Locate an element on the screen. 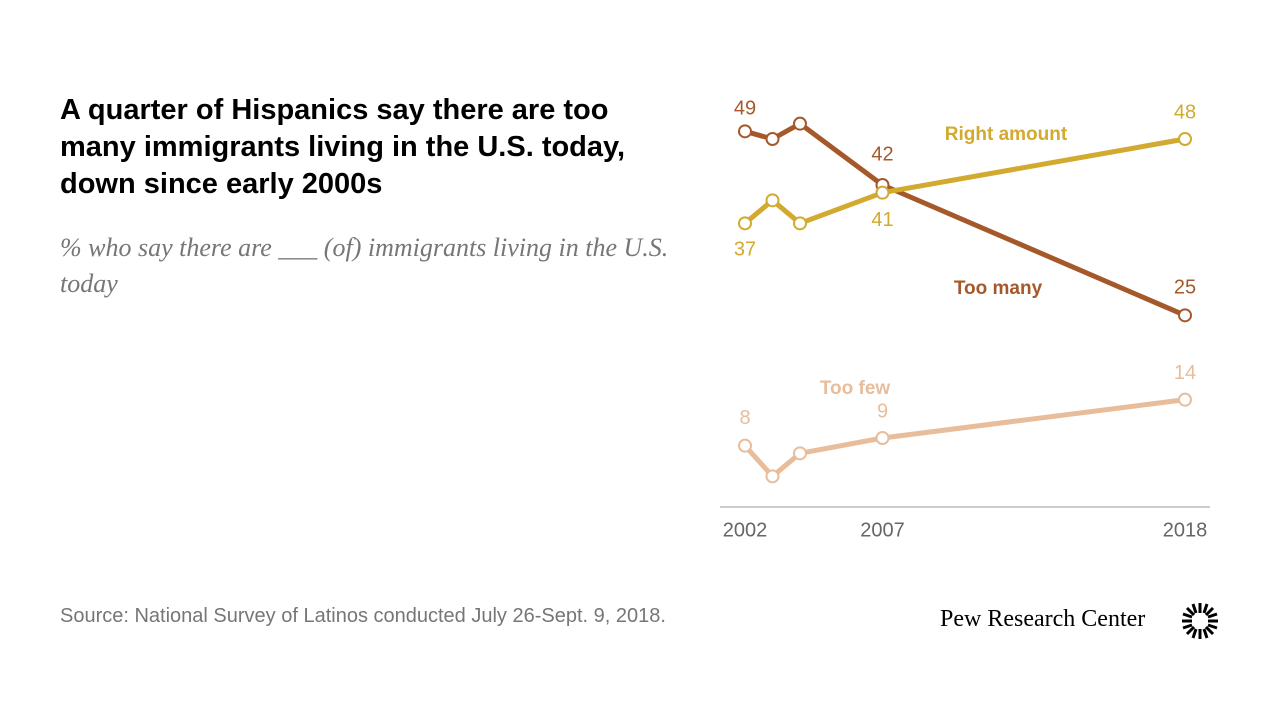 This screenshot has height=720, width=1280. legend-label: Too few is located at coordinates (855, 388).